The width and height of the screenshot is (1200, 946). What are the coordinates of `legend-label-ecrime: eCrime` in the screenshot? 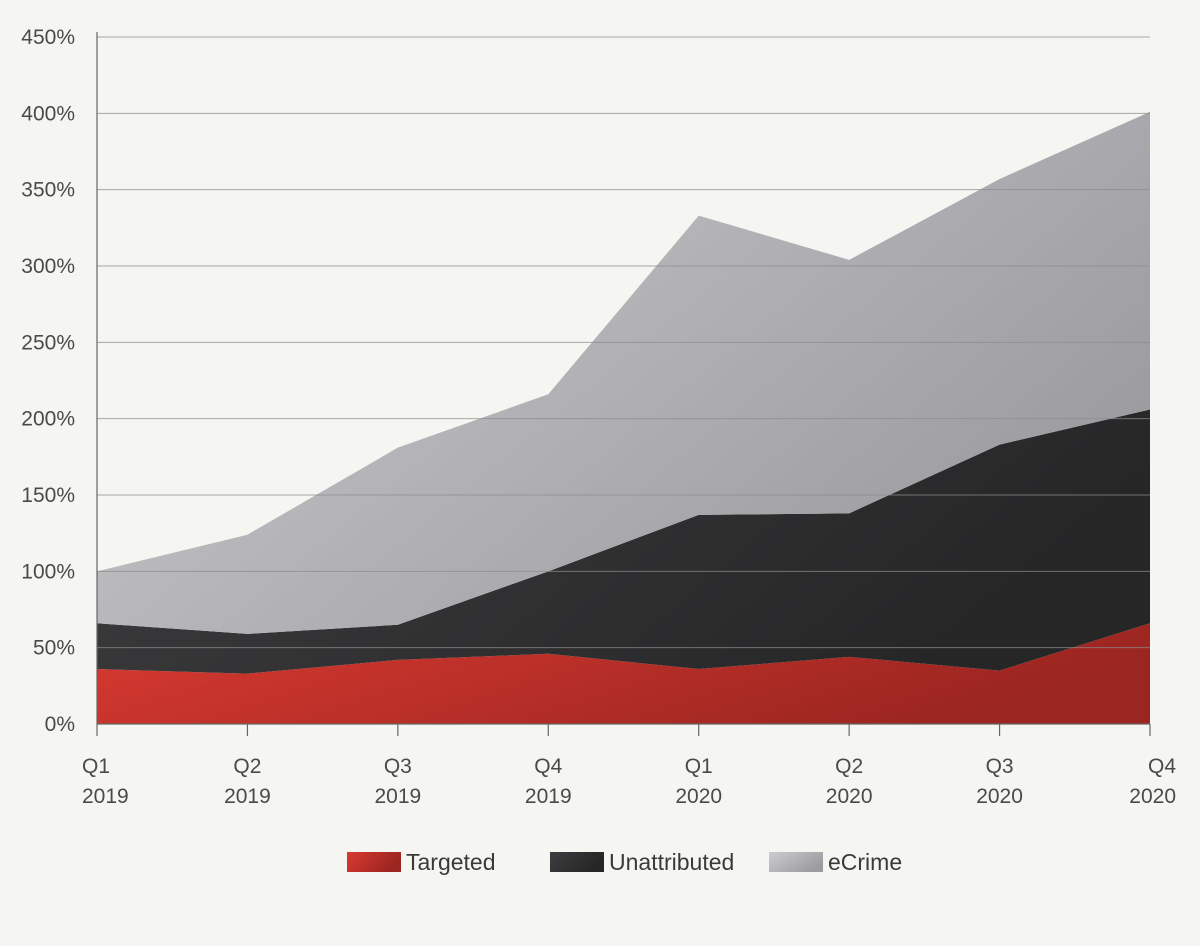 It's located at (865, 862).